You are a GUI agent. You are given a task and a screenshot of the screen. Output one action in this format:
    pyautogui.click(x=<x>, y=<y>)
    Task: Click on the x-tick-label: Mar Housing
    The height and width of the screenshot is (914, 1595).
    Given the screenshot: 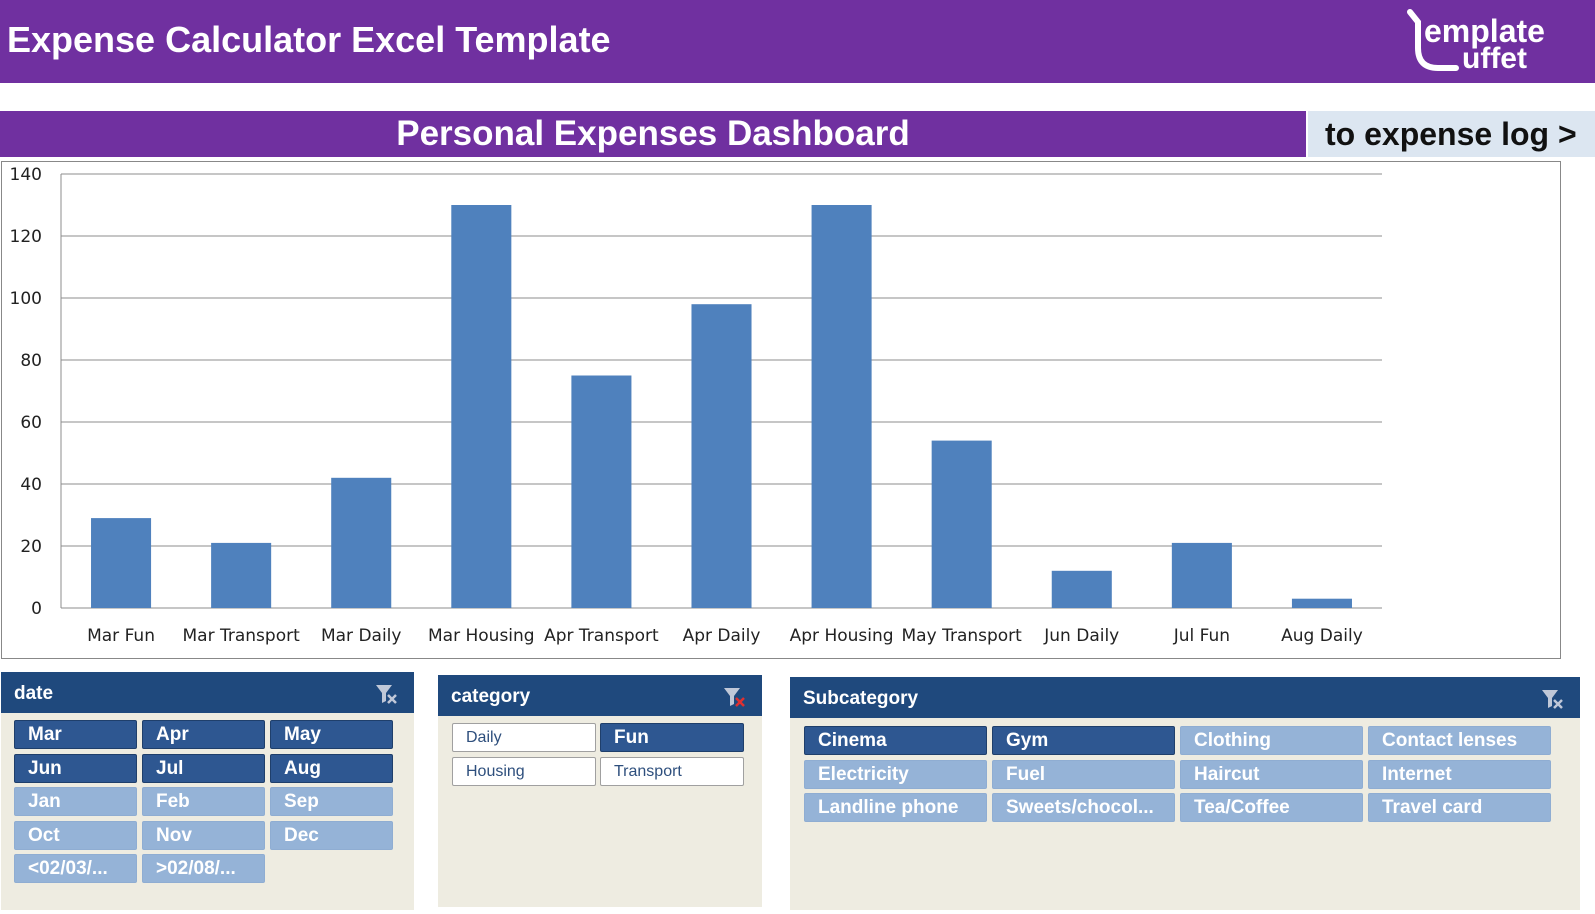 What is the action you would take?
    pyautogui.click(x=481, y=636)
    